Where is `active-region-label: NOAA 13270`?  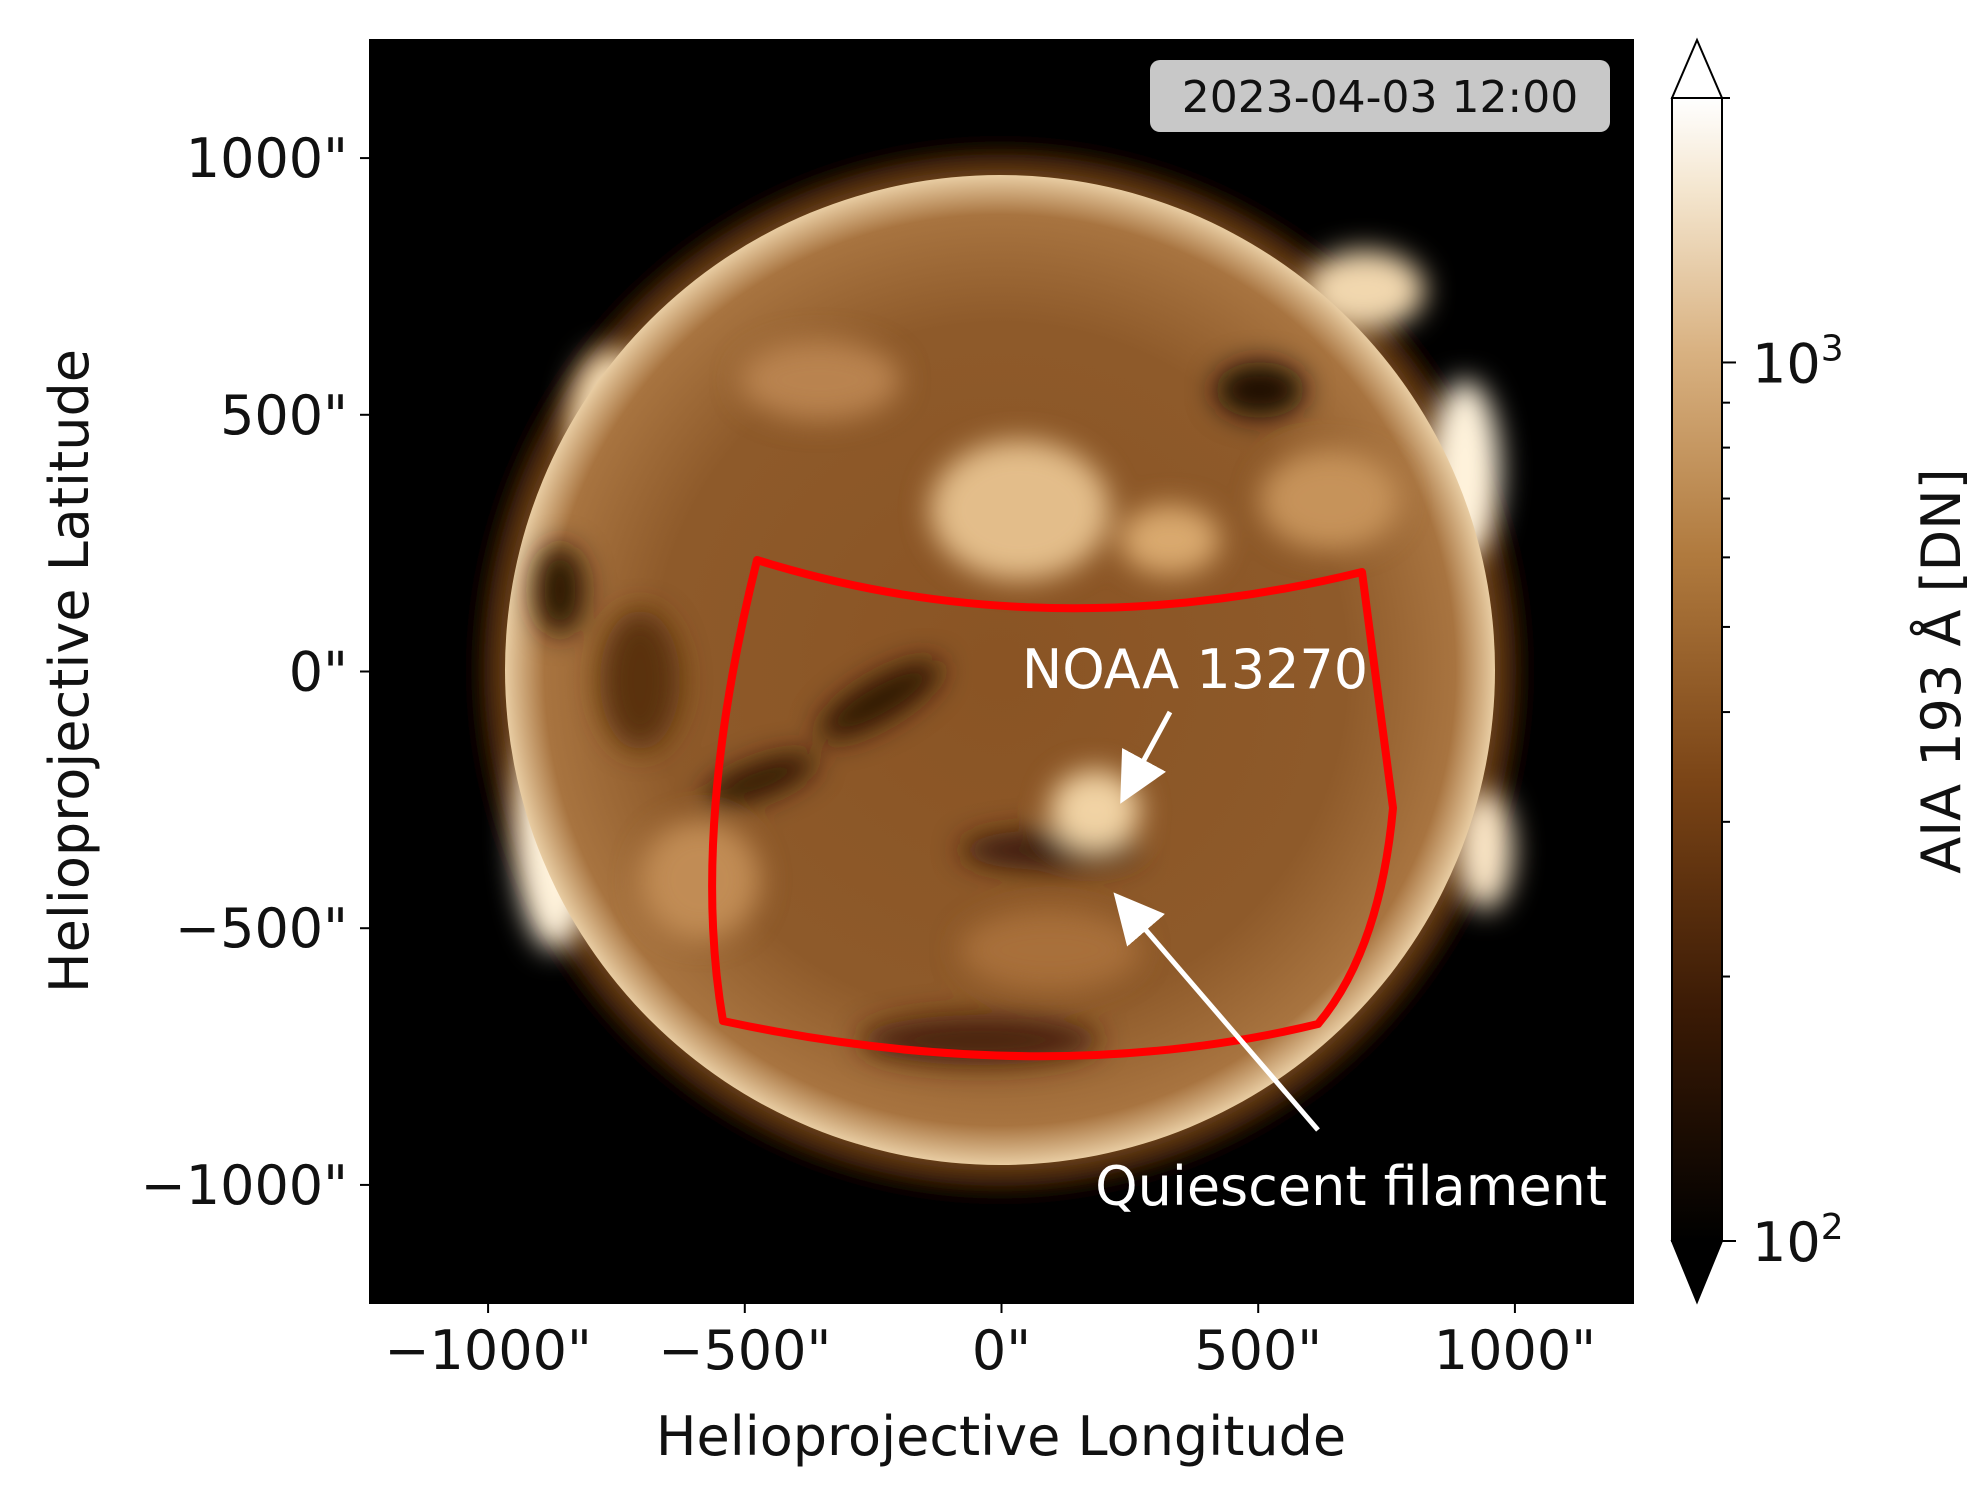 active-region-label: NOAA 13270 is located at coordinates (1195, 669).